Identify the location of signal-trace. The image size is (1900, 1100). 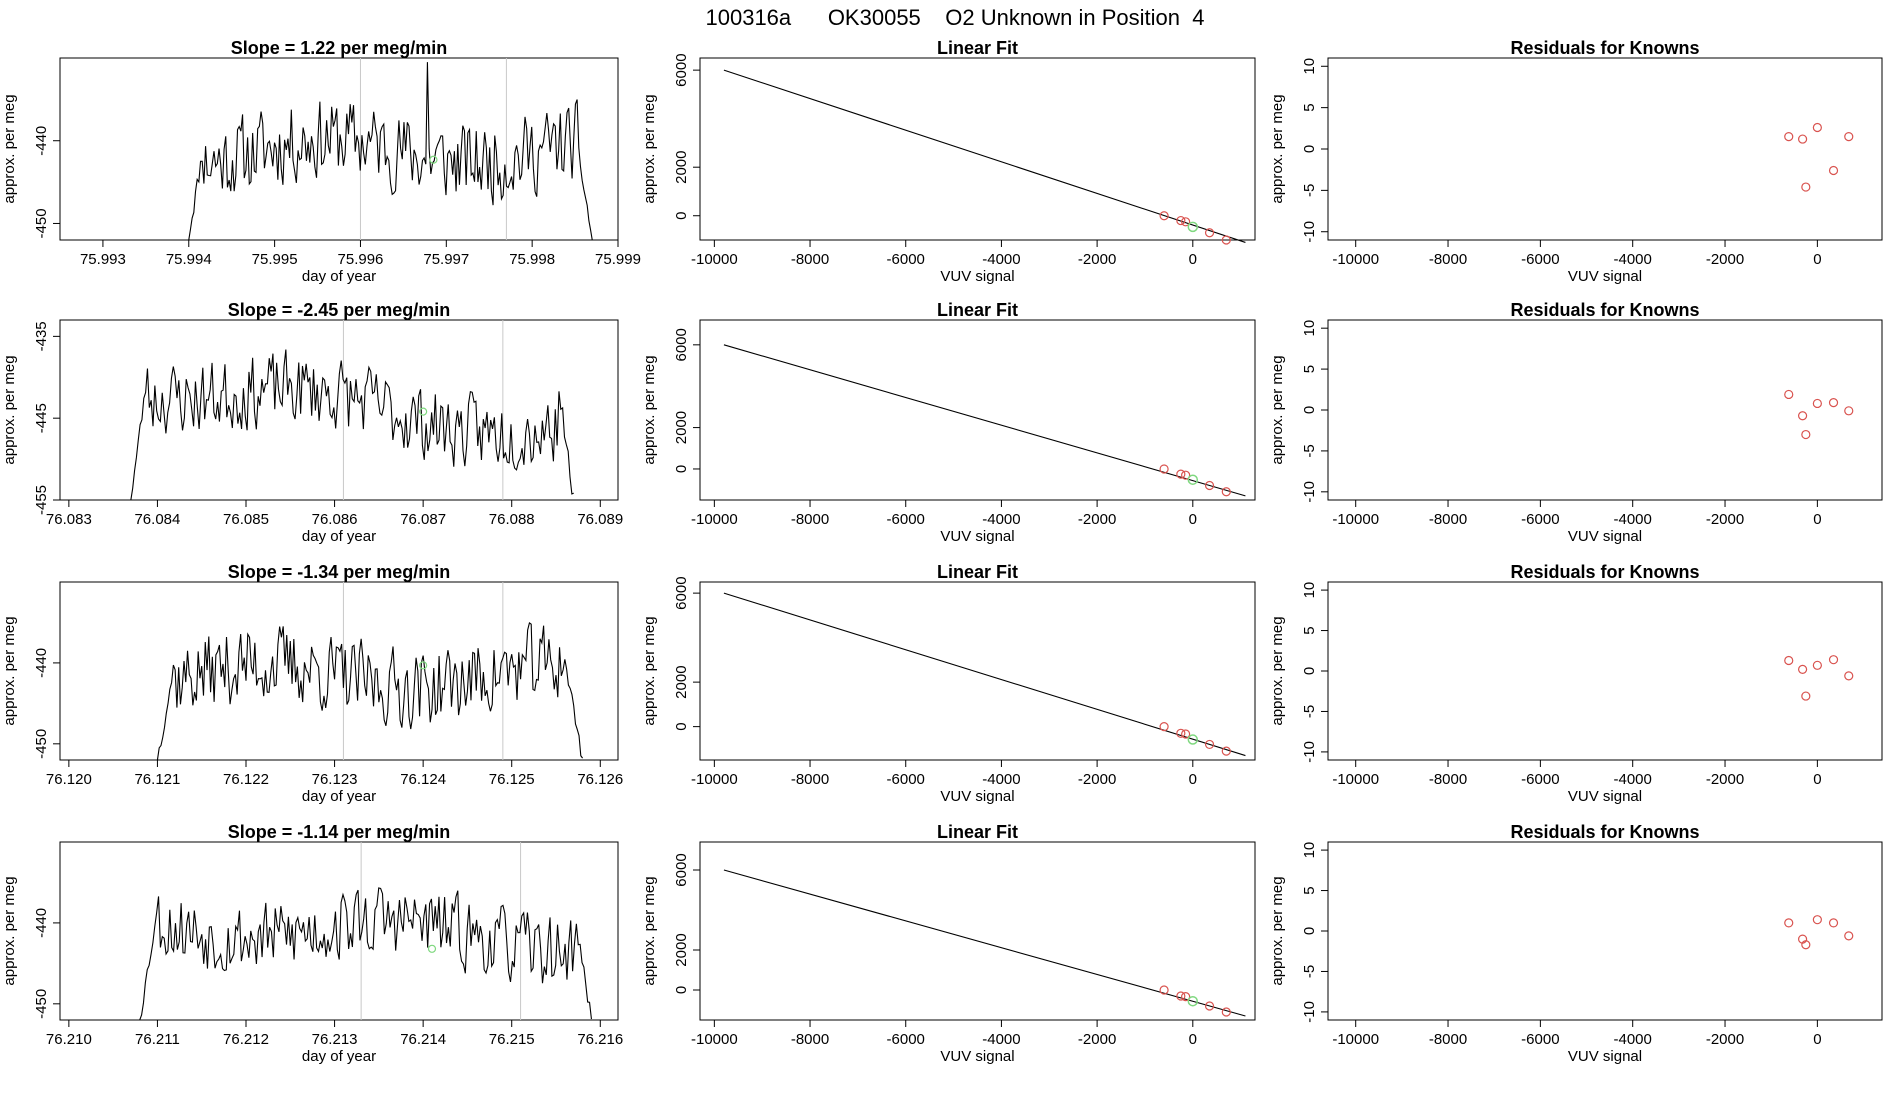
(365, 954).